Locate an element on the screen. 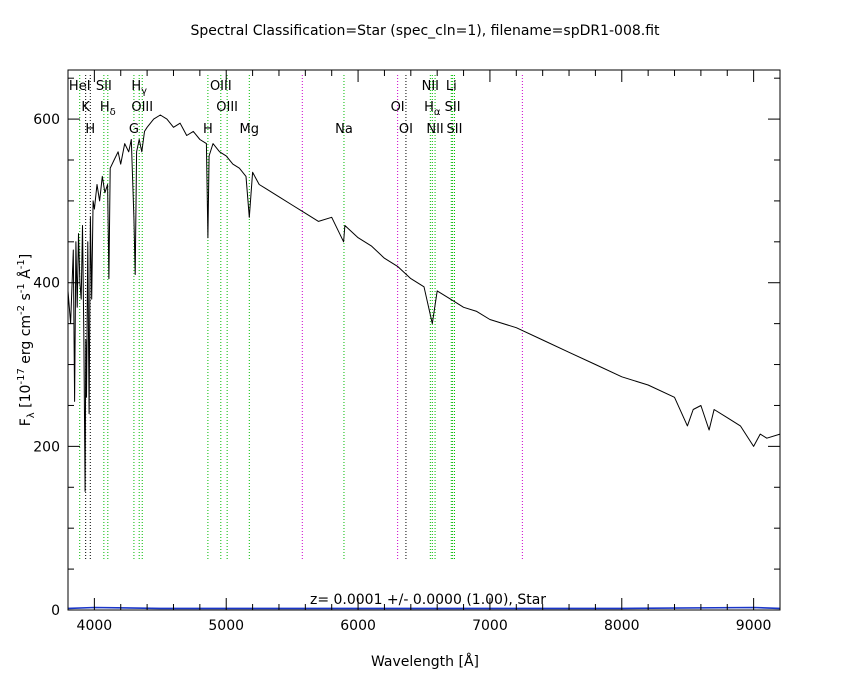  y-tick-label-2: 400 is located at coordinates (46, 284).